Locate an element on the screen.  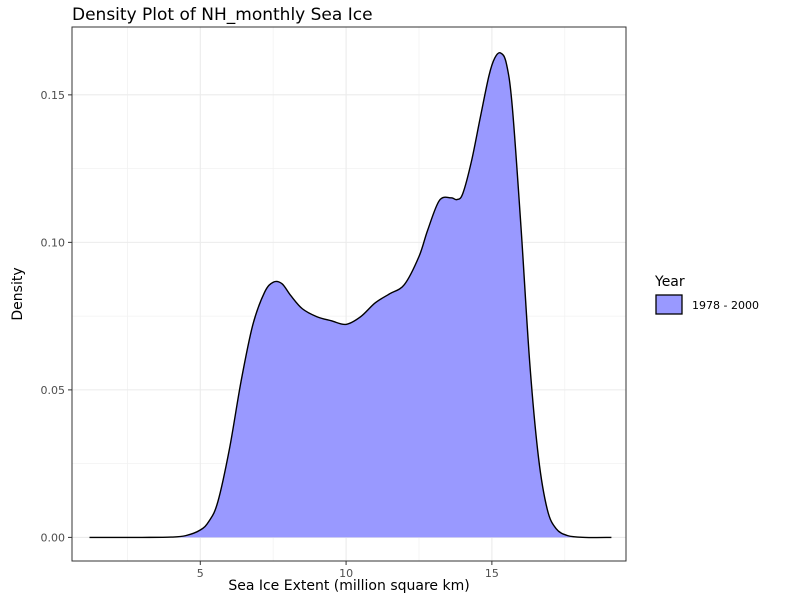
y-axis: 0.00 0.05 0.10 0.15 is located at coordinates (56, 316).